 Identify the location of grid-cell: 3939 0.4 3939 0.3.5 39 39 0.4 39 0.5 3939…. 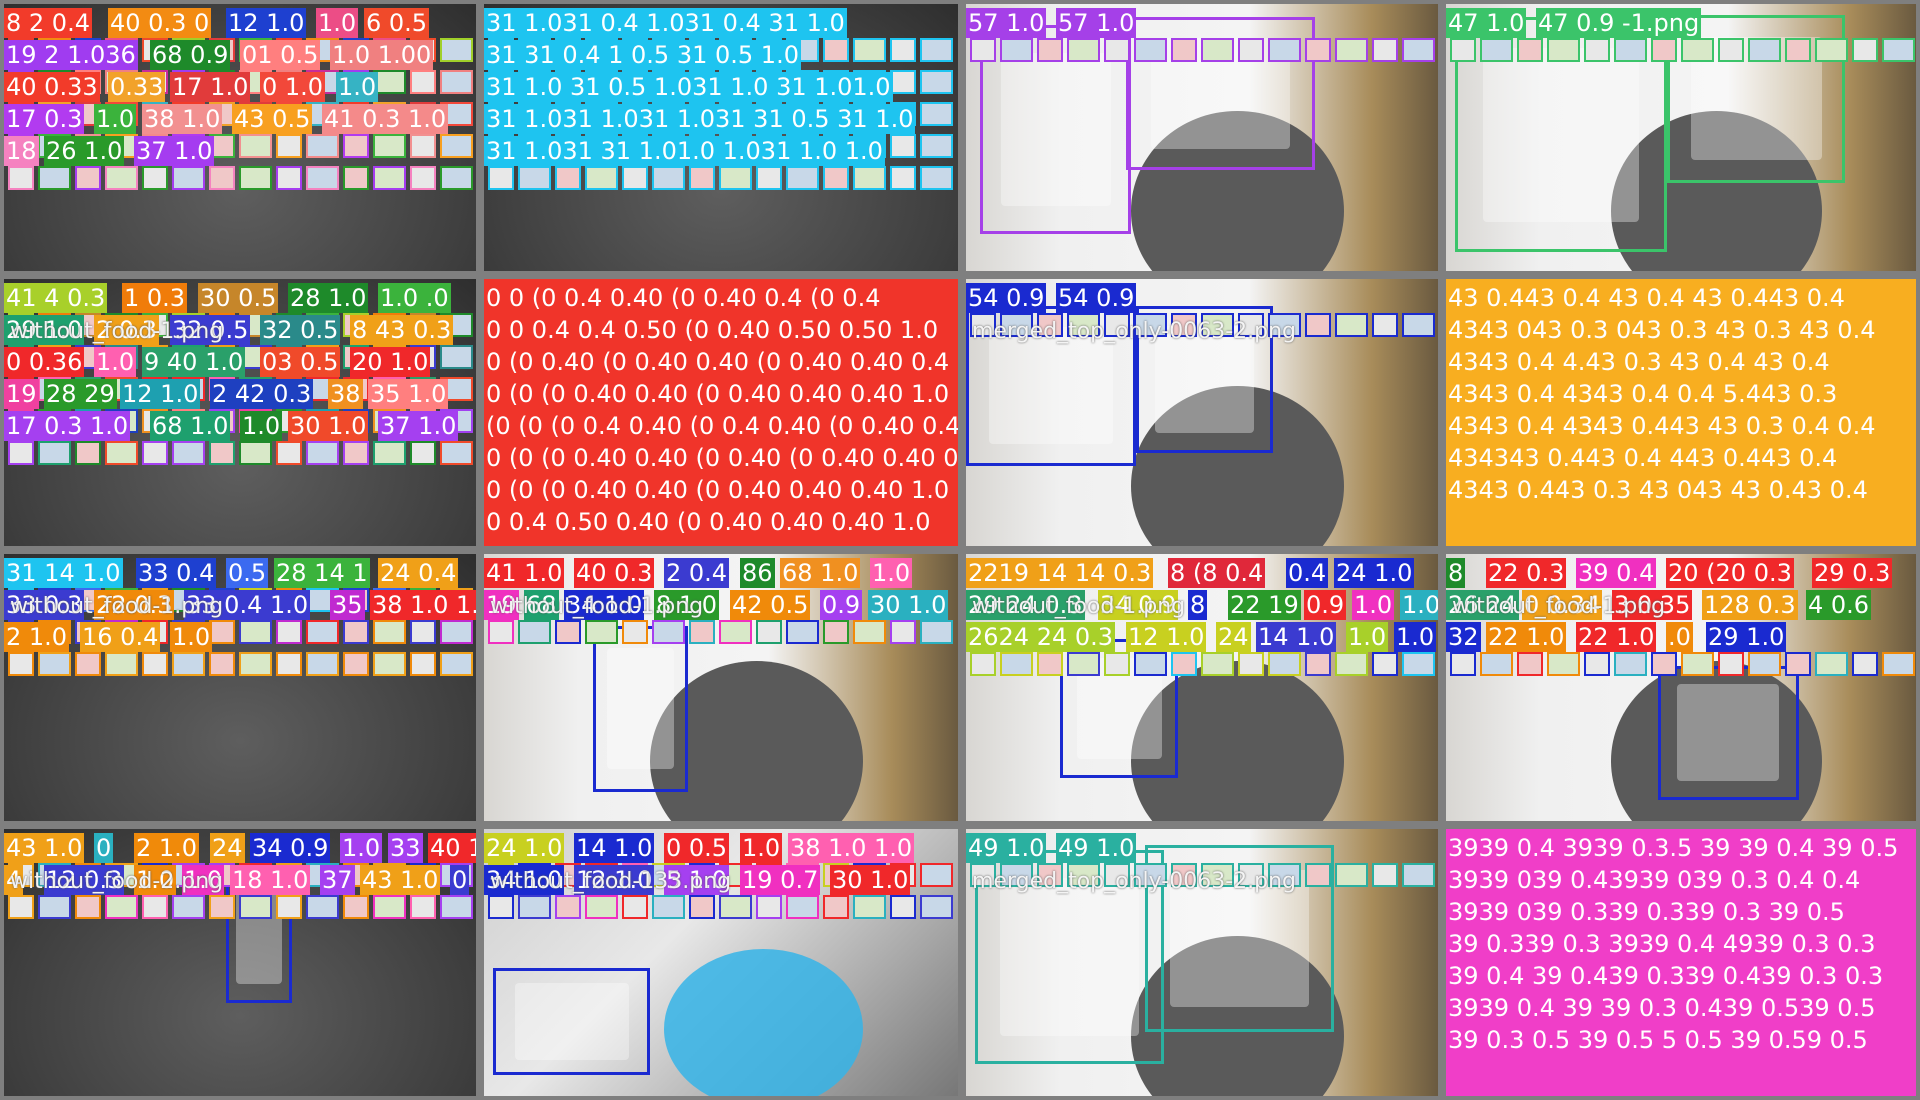
(1681, 962).